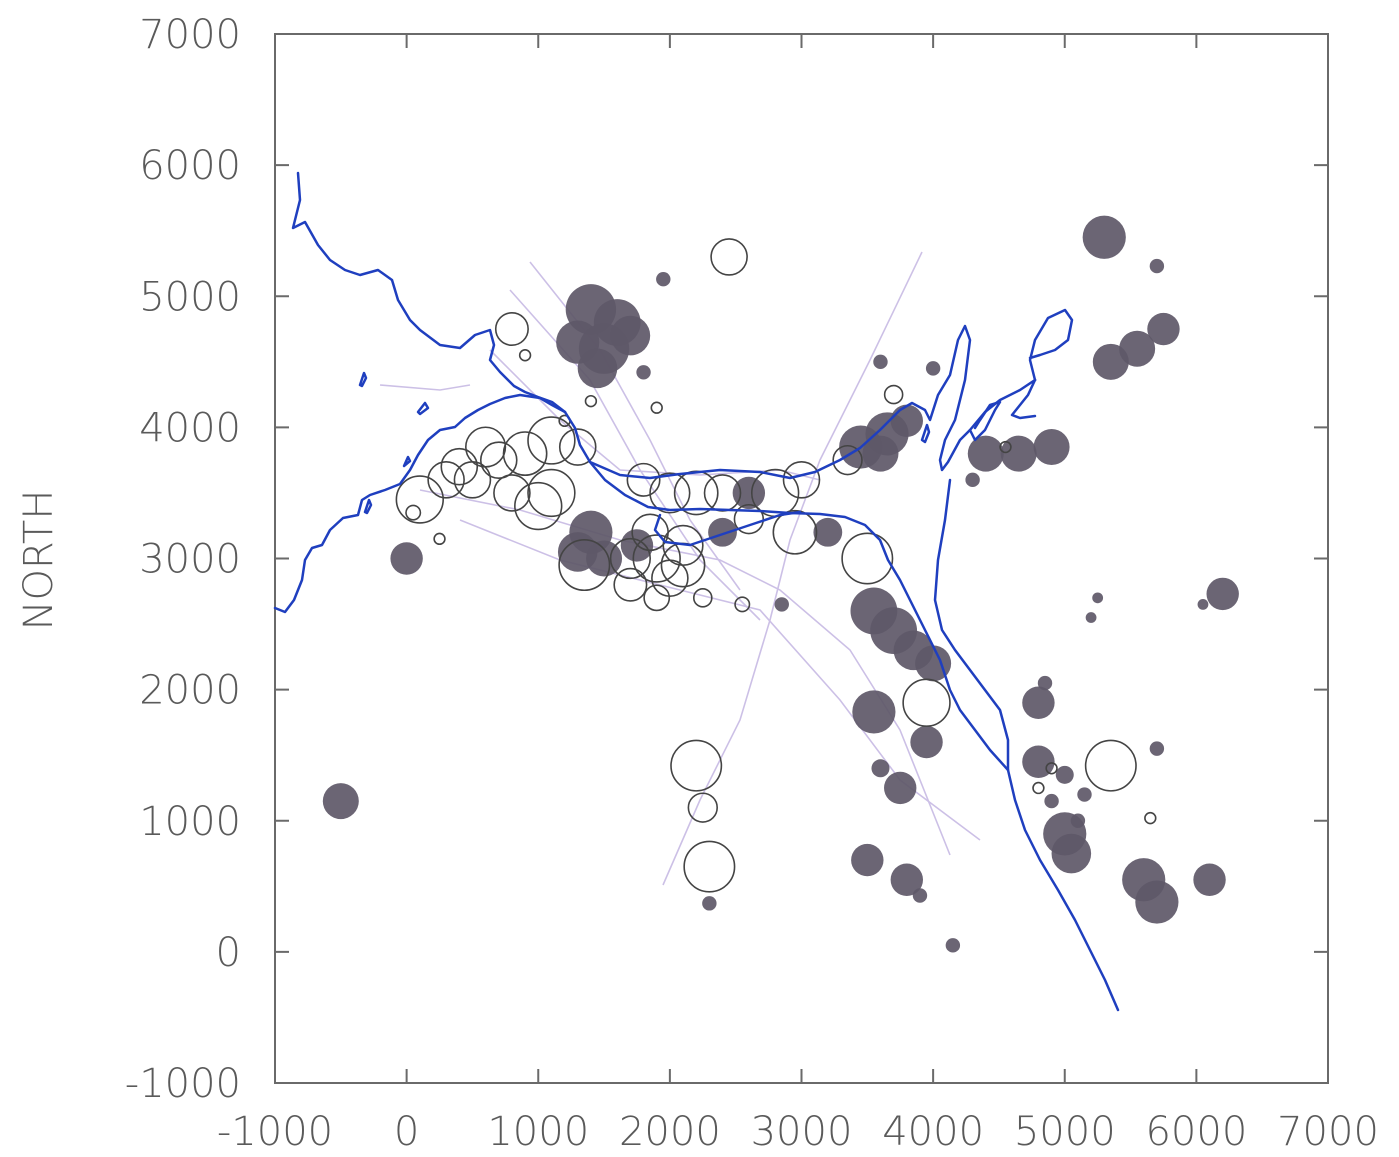  Describe the element at coordinates (933, 1132) in the screenshot. I see `x-tick-label: 4000` at that location.